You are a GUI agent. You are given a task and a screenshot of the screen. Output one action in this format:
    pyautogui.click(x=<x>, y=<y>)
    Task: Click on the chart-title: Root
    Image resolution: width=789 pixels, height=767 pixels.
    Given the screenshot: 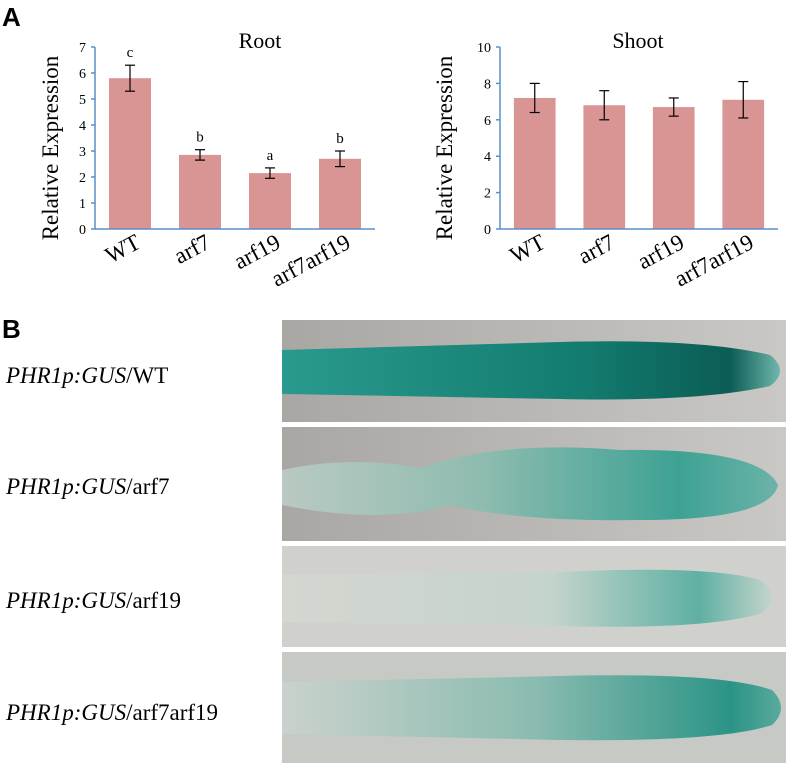 What is the action you would take?
    pyautogui.click(x=260, y=40)
    